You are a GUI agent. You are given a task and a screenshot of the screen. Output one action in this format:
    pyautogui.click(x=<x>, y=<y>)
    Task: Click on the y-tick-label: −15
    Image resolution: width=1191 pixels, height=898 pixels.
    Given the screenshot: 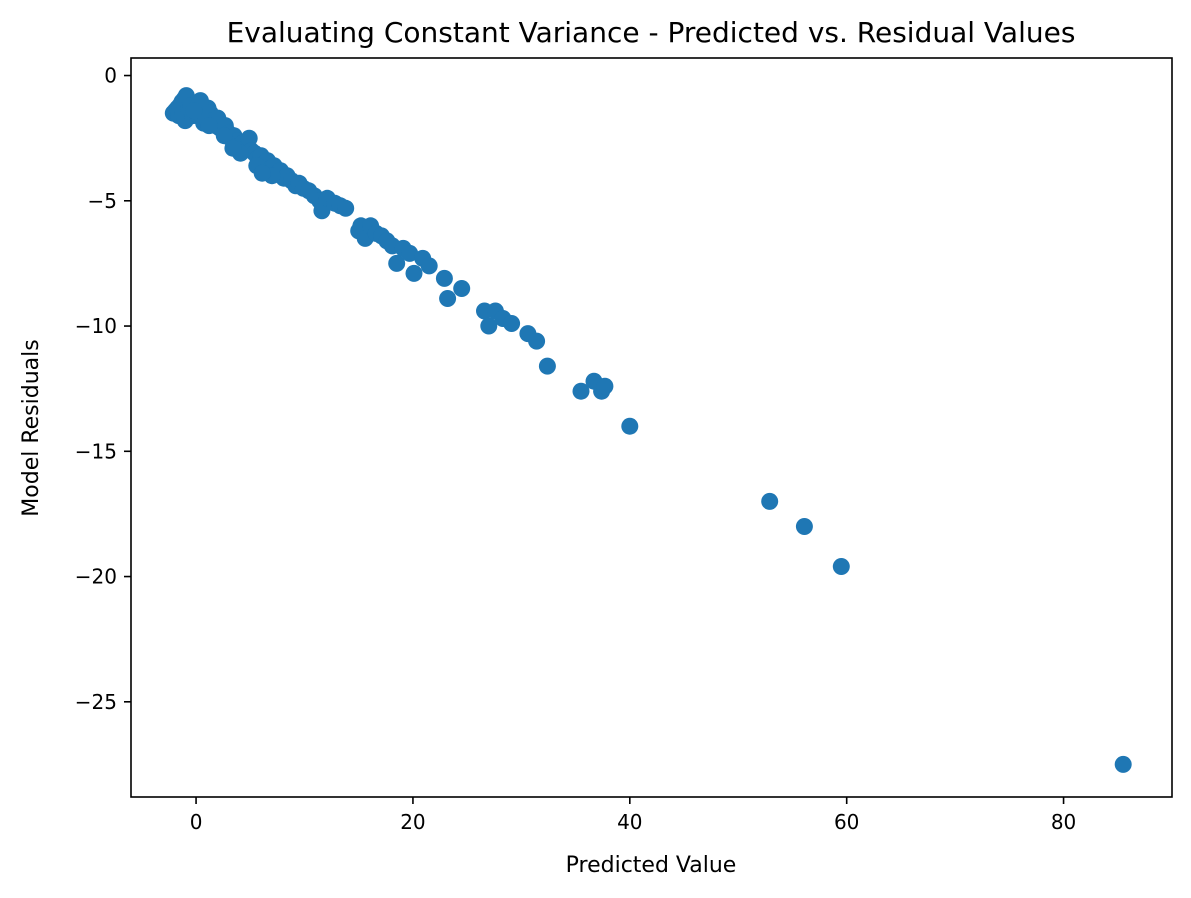 What is the action you would take?
    pyautogui.click(x=96, y=451)
    